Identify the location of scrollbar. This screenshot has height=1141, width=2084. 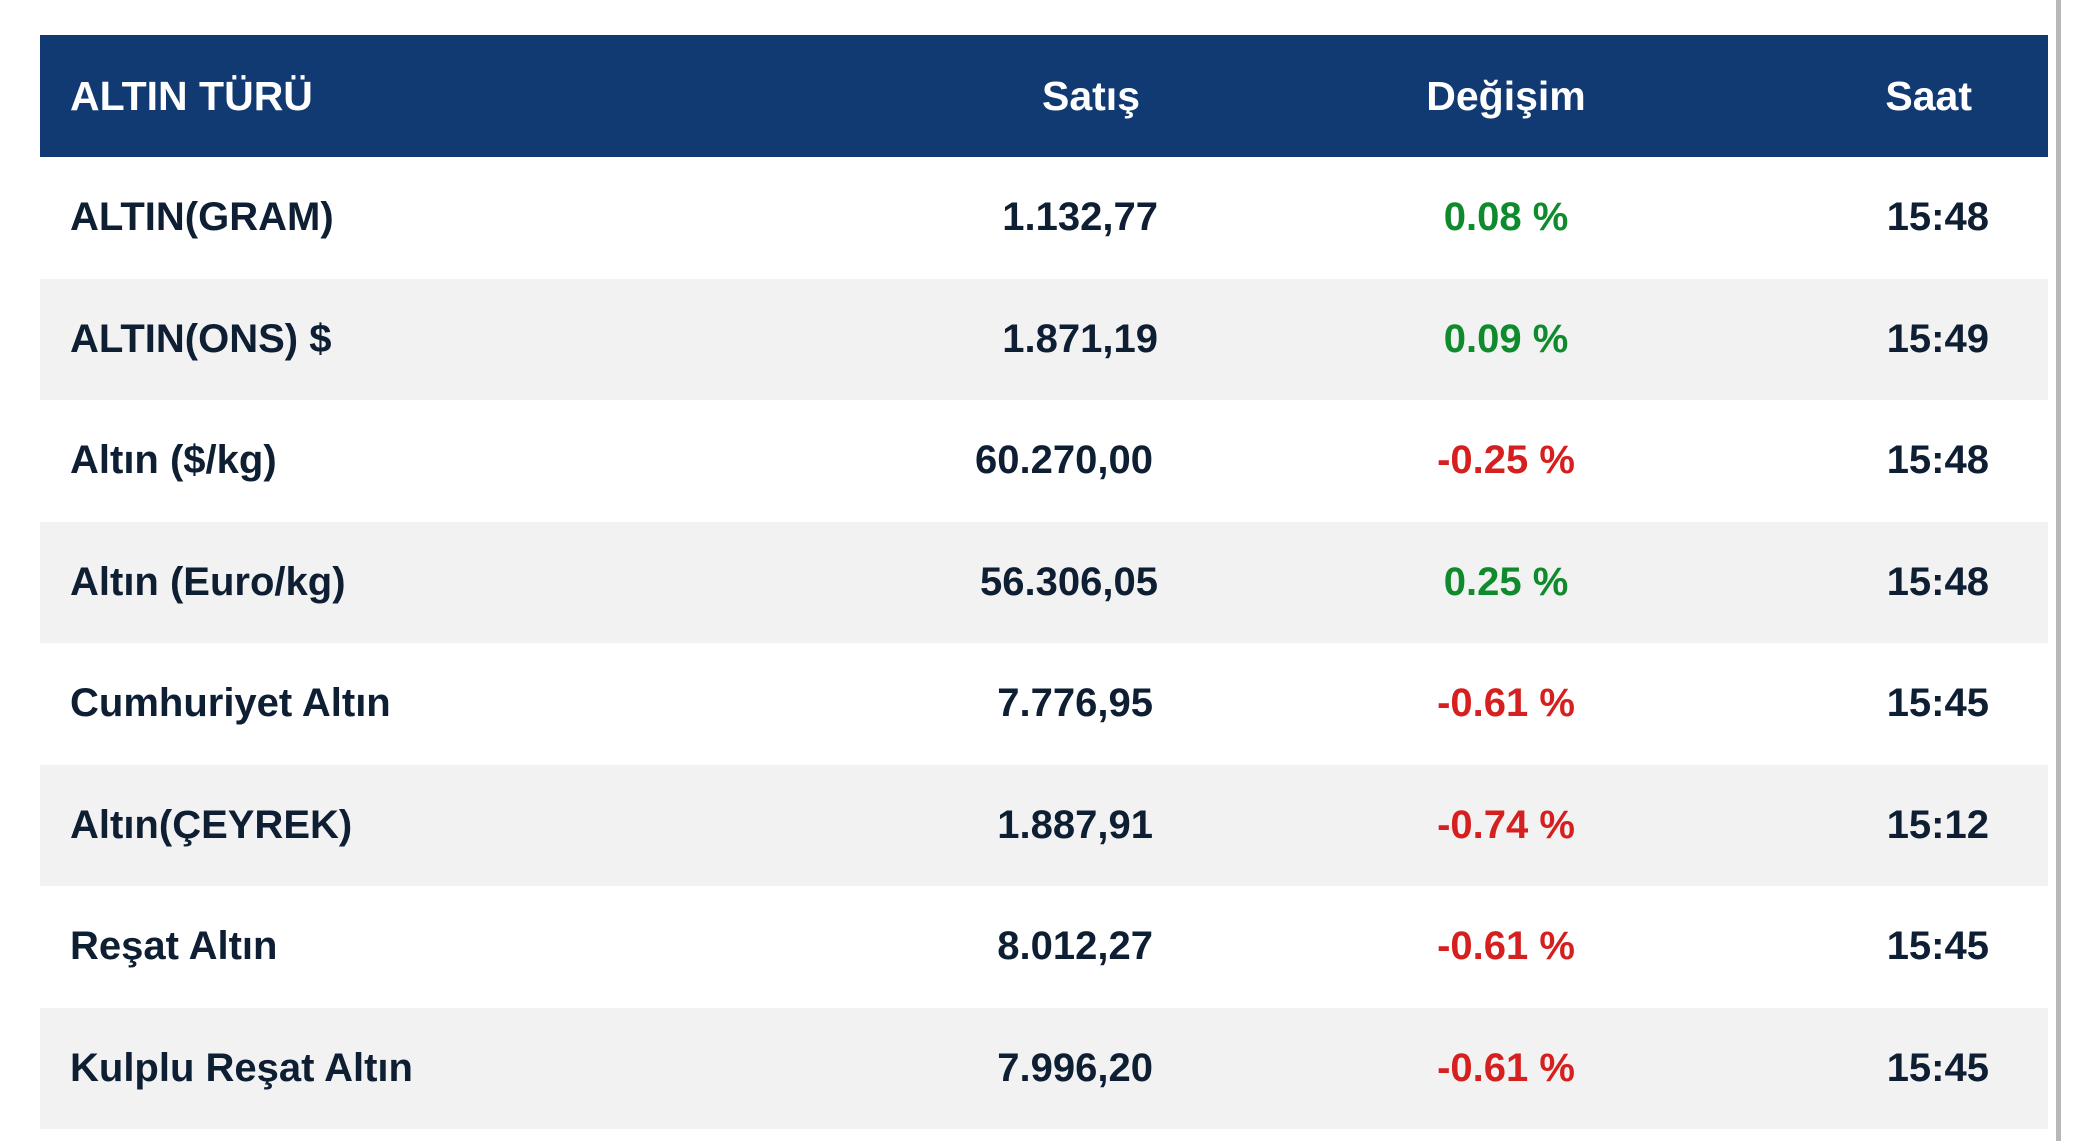
(2070, 570).